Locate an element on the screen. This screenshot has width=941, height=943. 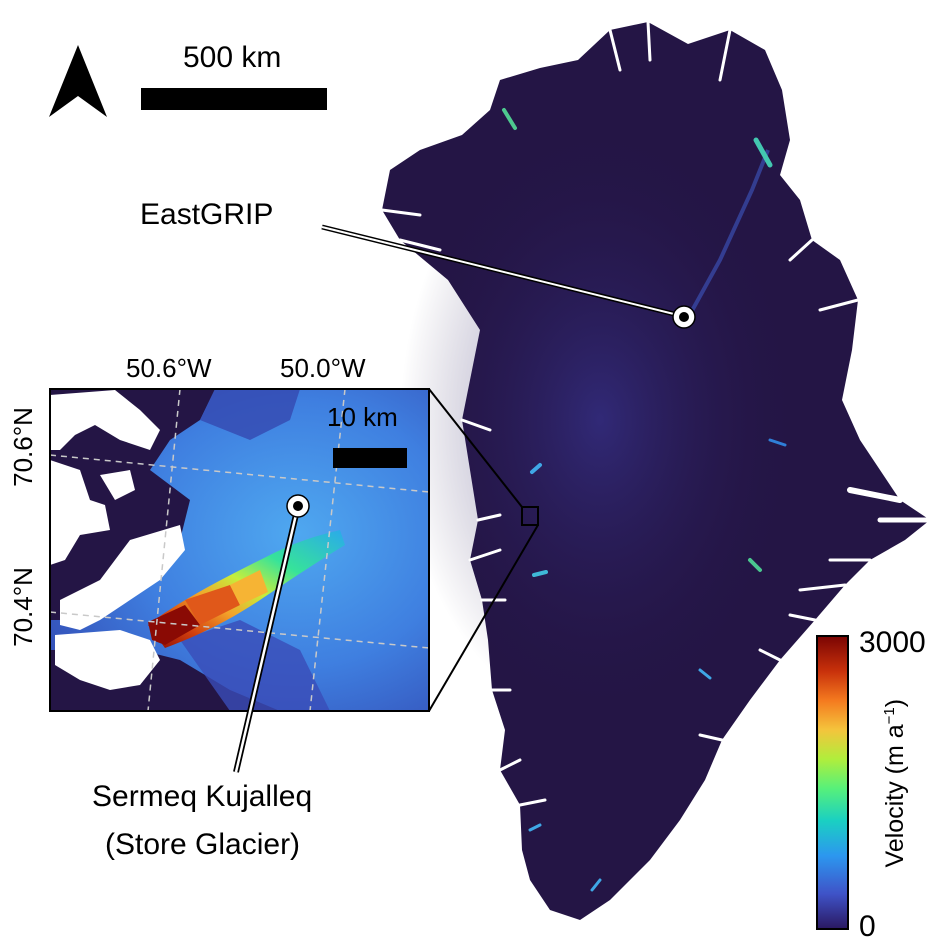
inset-map is located at coordinates (239, 550).